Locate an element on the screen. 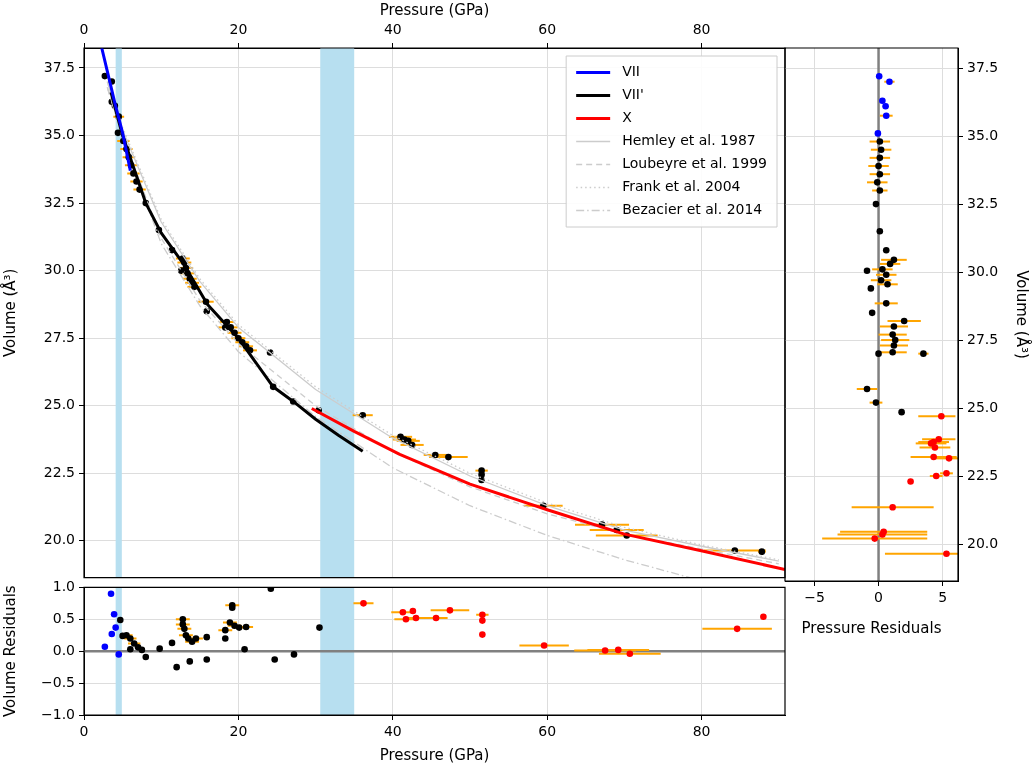  x-axis-title: Pressure Residuals is located at coordinates (871, 627).